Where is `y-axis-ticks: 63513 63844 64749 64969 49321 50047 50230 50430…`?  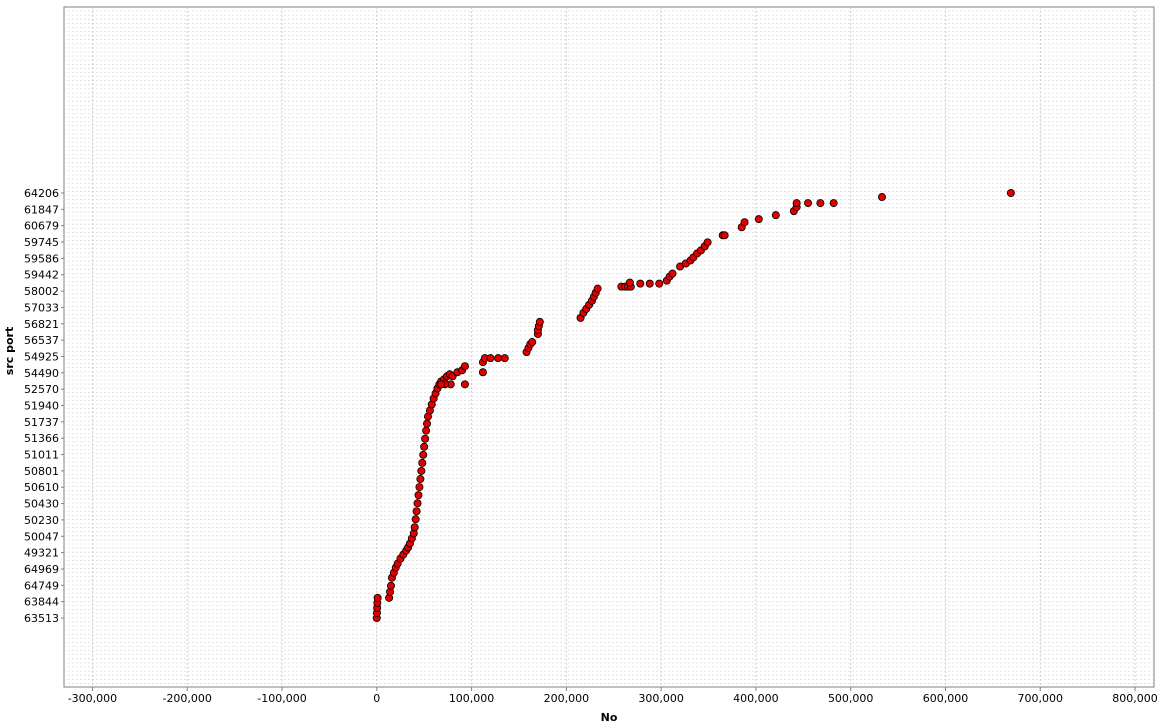 y-axis-ticks: 63513 63844 64749 64969 49321 50047 50230 50430… is located at coordinates (44, 406).